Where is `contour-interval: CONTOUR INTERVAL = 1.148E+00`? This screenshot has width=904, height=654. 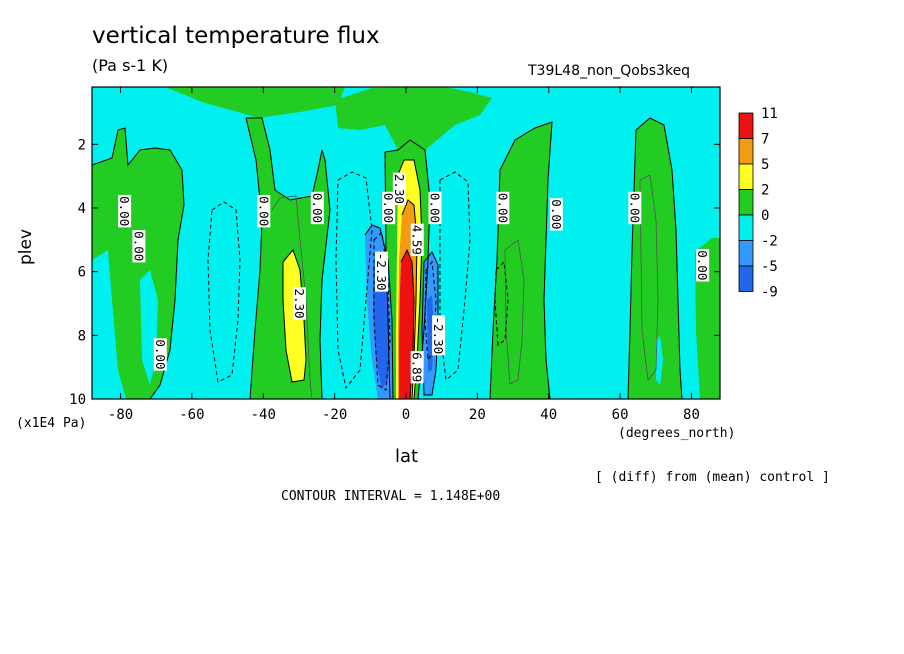 contour-interval: CONTOUR INTERVAL = 1.148E+00 is located at coordinates (391, 496).